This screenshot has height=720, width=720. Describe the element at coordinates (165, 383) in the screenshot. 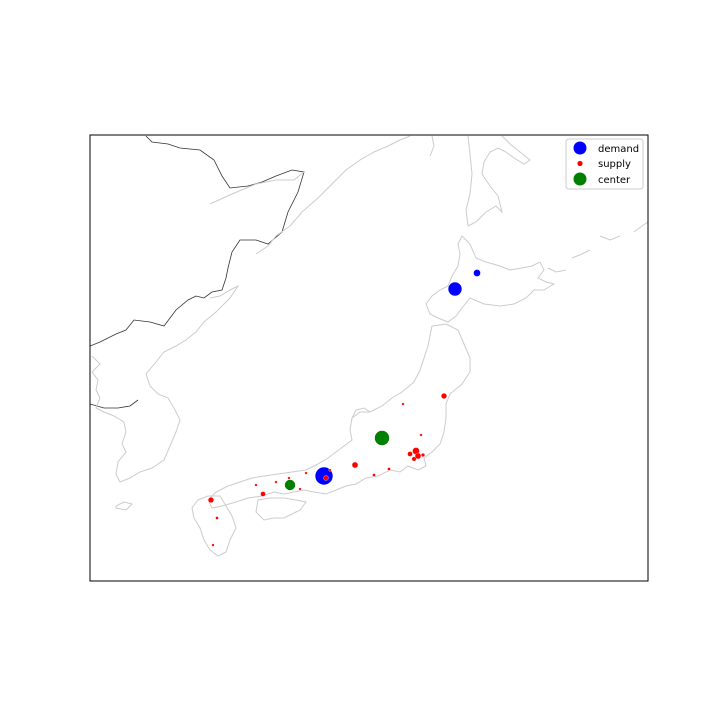

I see `coast-korea-china` at that location.